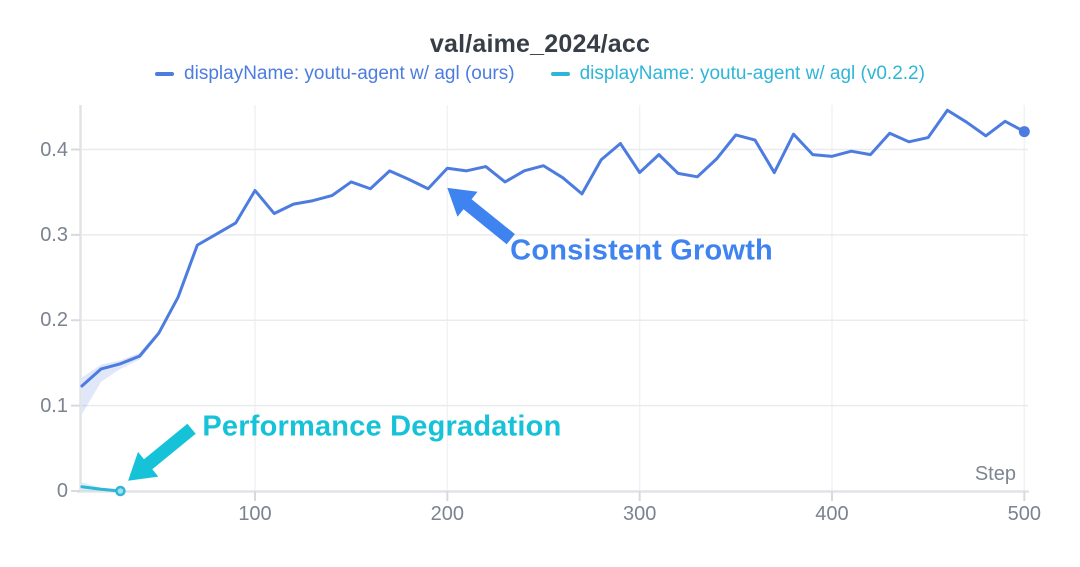 This screenshot has height=567, width=1080. Describe the element at coordinates (54, 149) in the screenshot. I see `y-tick-label: 0.4` at that location.